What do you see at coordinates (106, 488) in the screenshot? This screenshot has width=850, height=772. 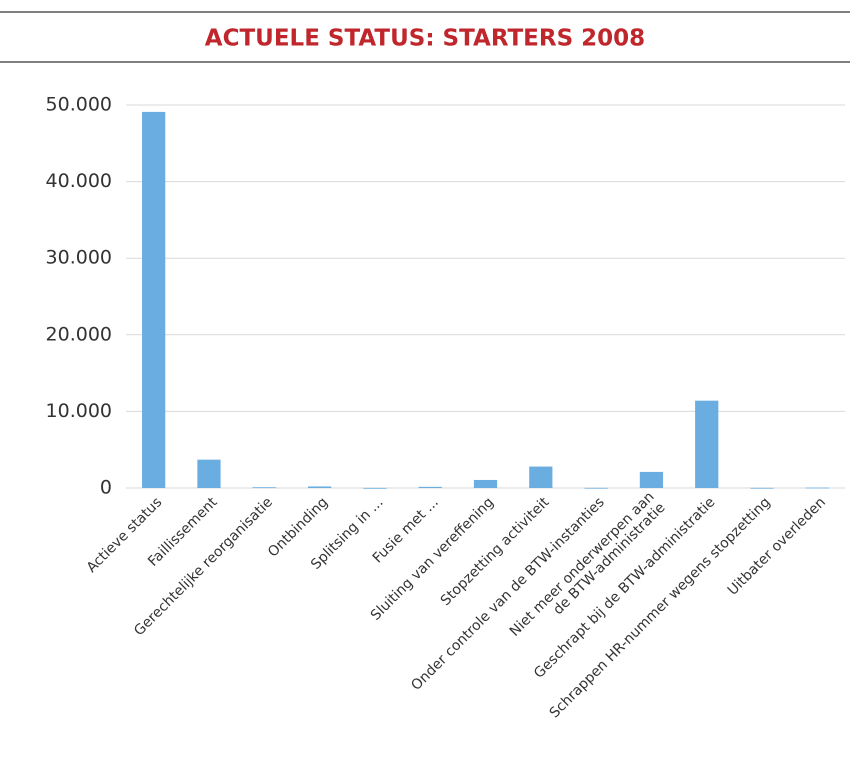 I see `y-tick-label: 0` at bounding box center [106, 488].